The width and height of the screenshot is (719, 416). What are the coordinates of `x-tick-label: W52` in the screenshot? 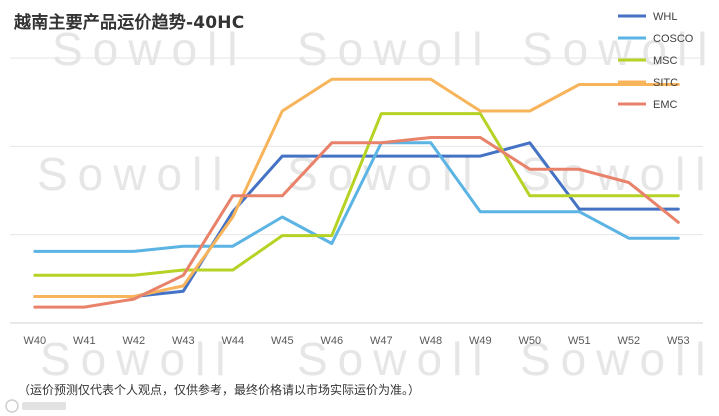 It's located at (628, 341).